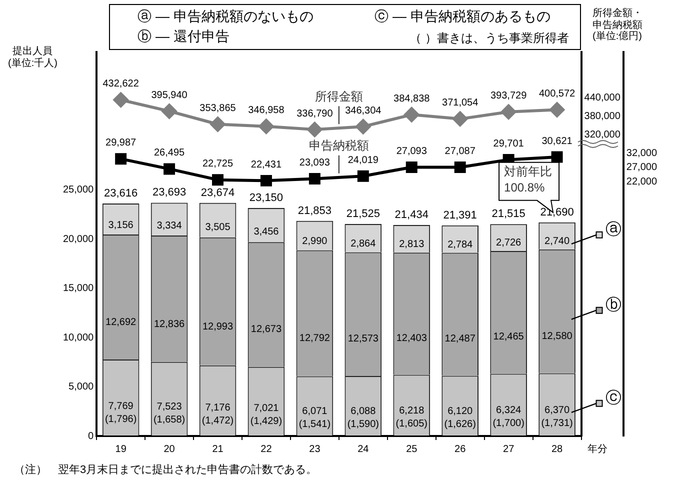 Image resolution: width=700 pixels, height=495 pixels. I want to click on data-label: 24,019, so click(363, 160).